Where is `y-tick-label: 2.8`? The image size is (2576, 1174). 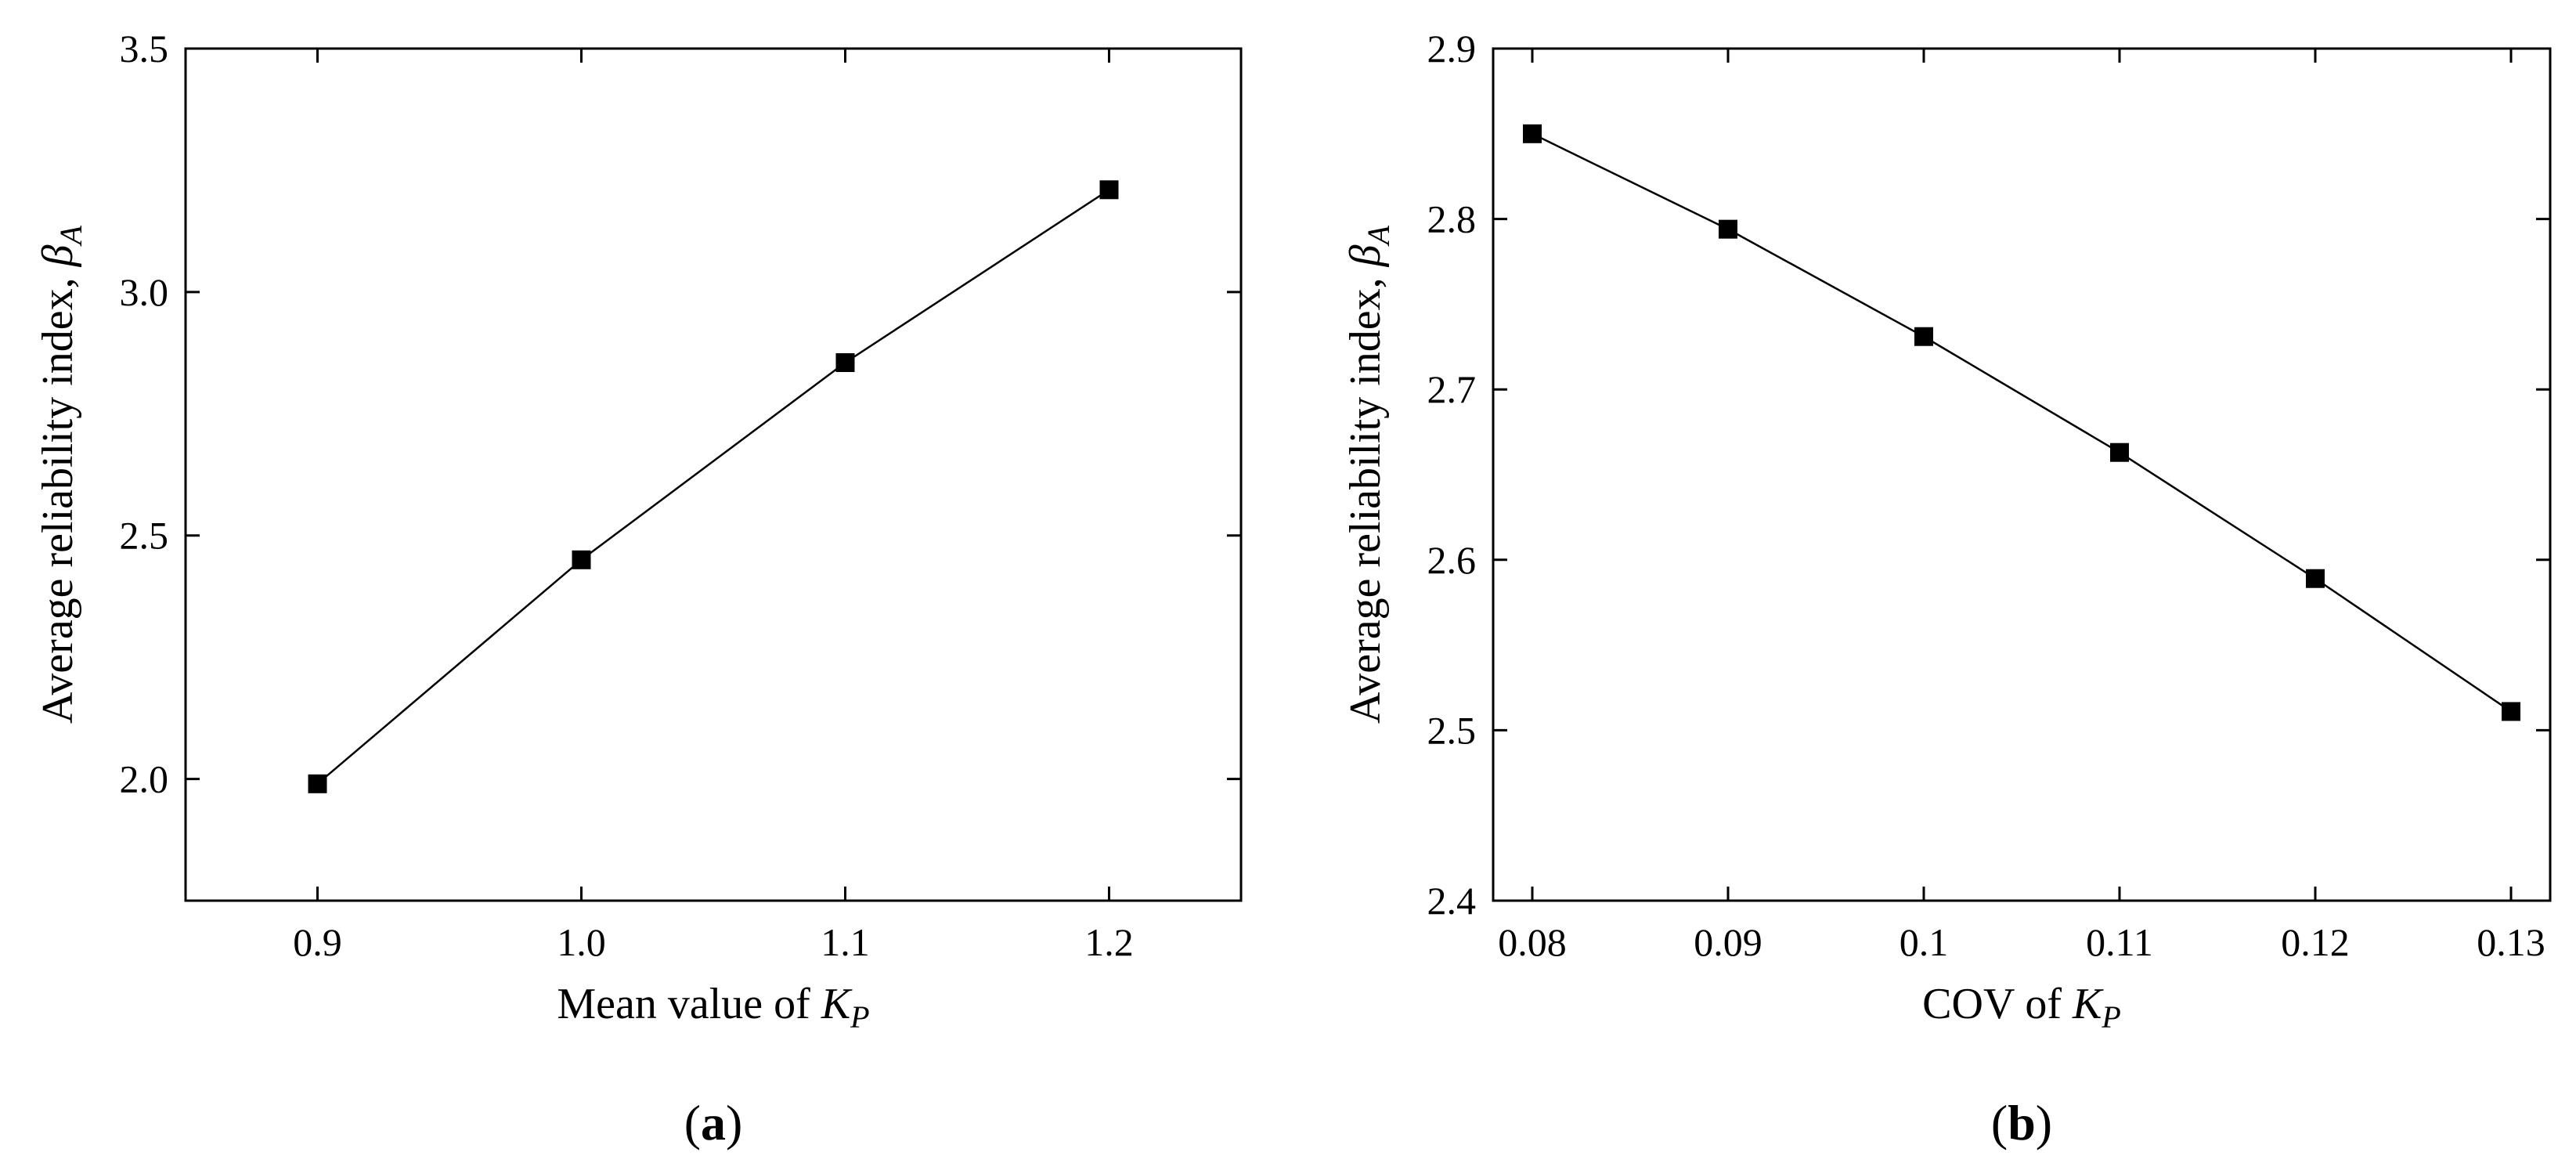
y-tick-label: 2.8 is located at coordinates (1452, 219).